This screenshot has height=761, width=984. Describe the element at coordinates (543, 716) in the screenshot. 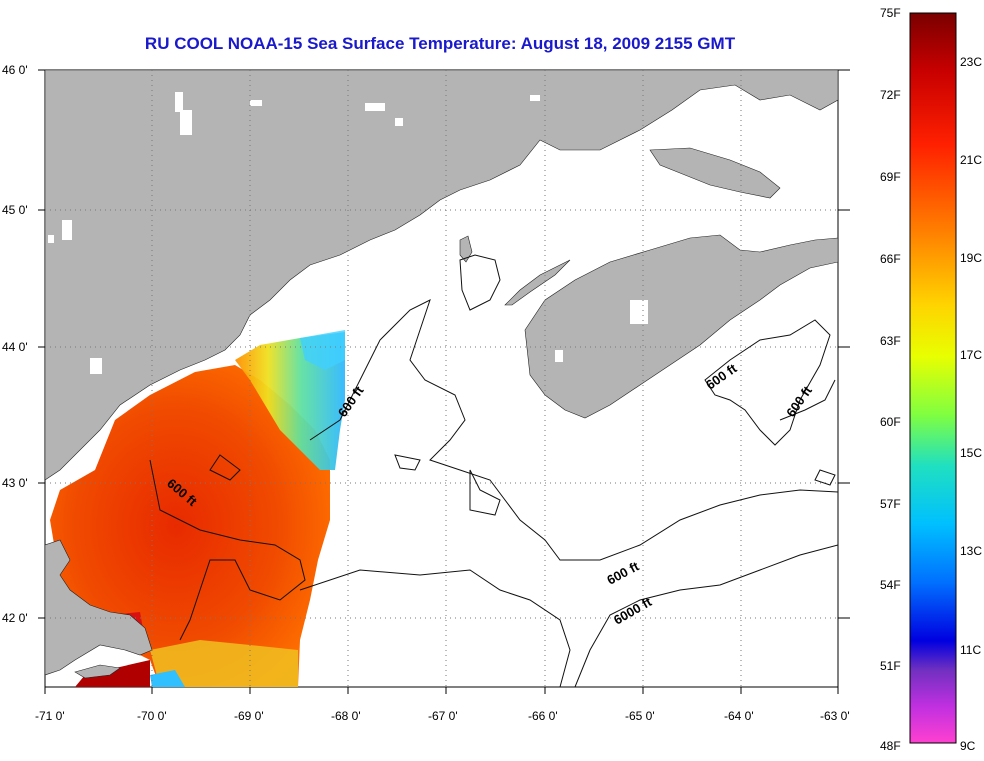

I see `lon-label-66: -66 0'` at that location.